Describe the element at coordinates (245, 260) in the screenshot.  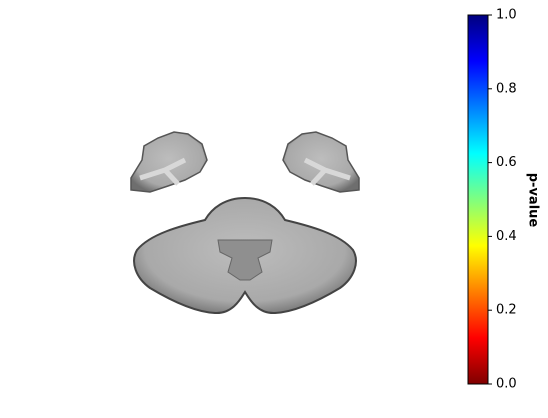
I see `brainstem` at that location.